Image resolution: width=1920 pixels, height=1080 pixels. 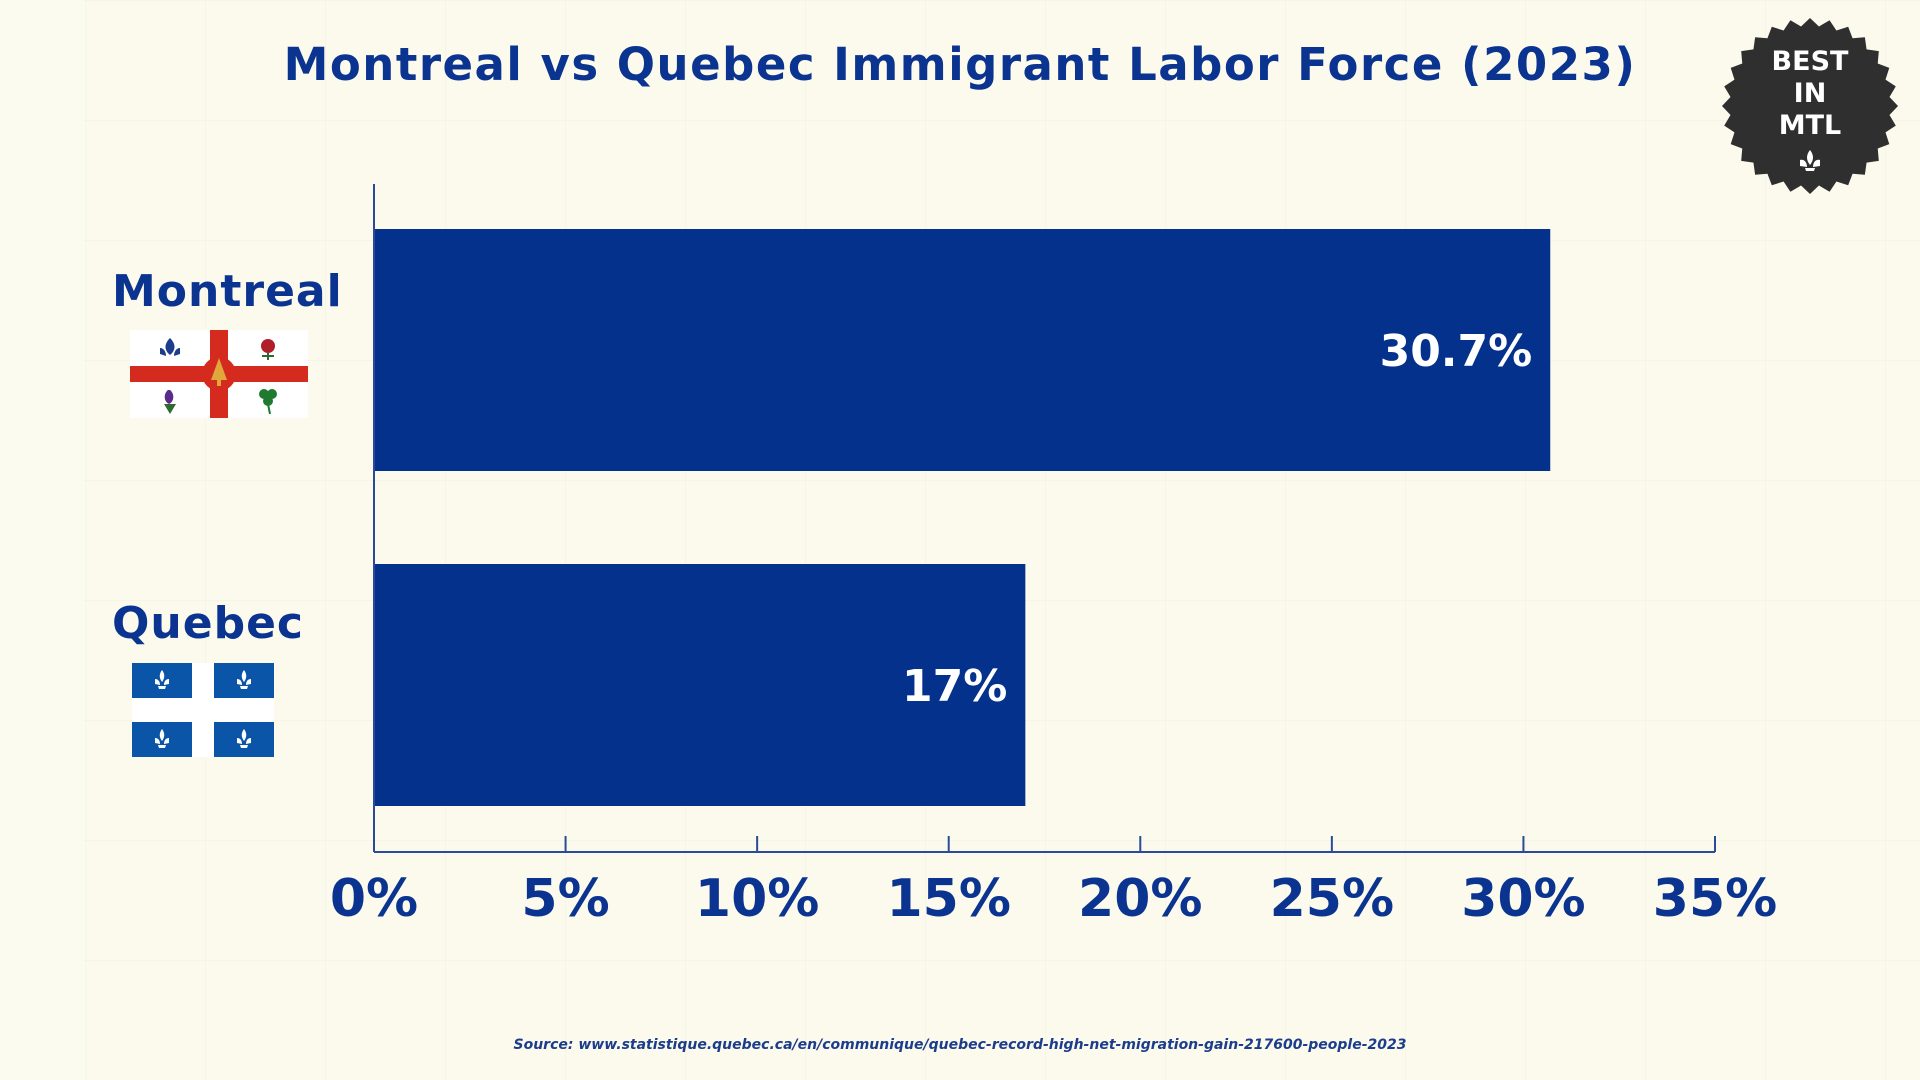 I want to click on badge-line-3: MTL, so click(x=1810, y=125).